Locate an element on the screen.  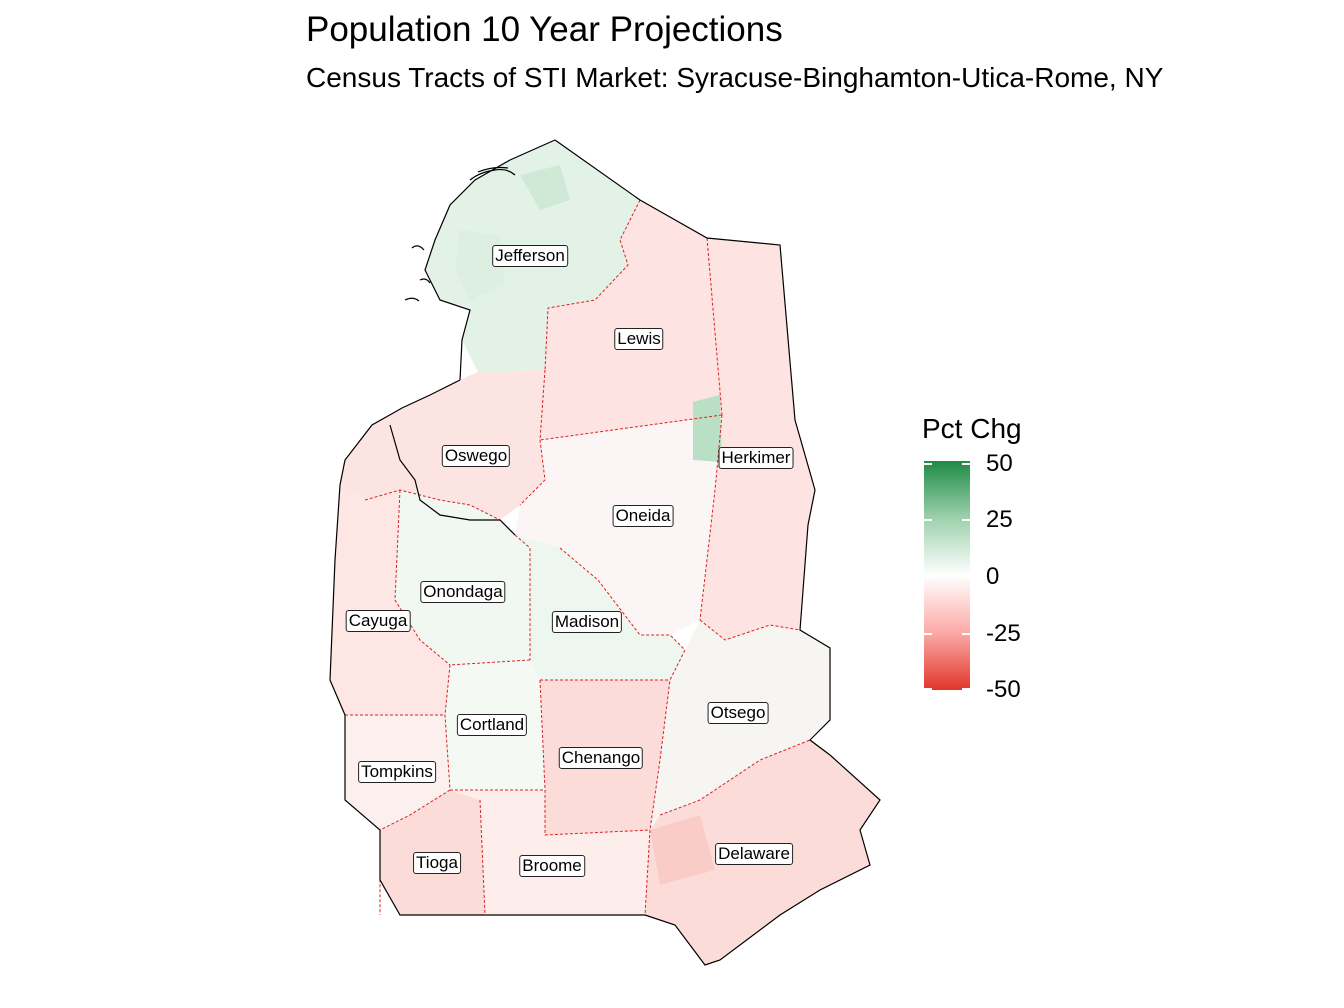
county-cayuga is located at coordinates (390, 600).